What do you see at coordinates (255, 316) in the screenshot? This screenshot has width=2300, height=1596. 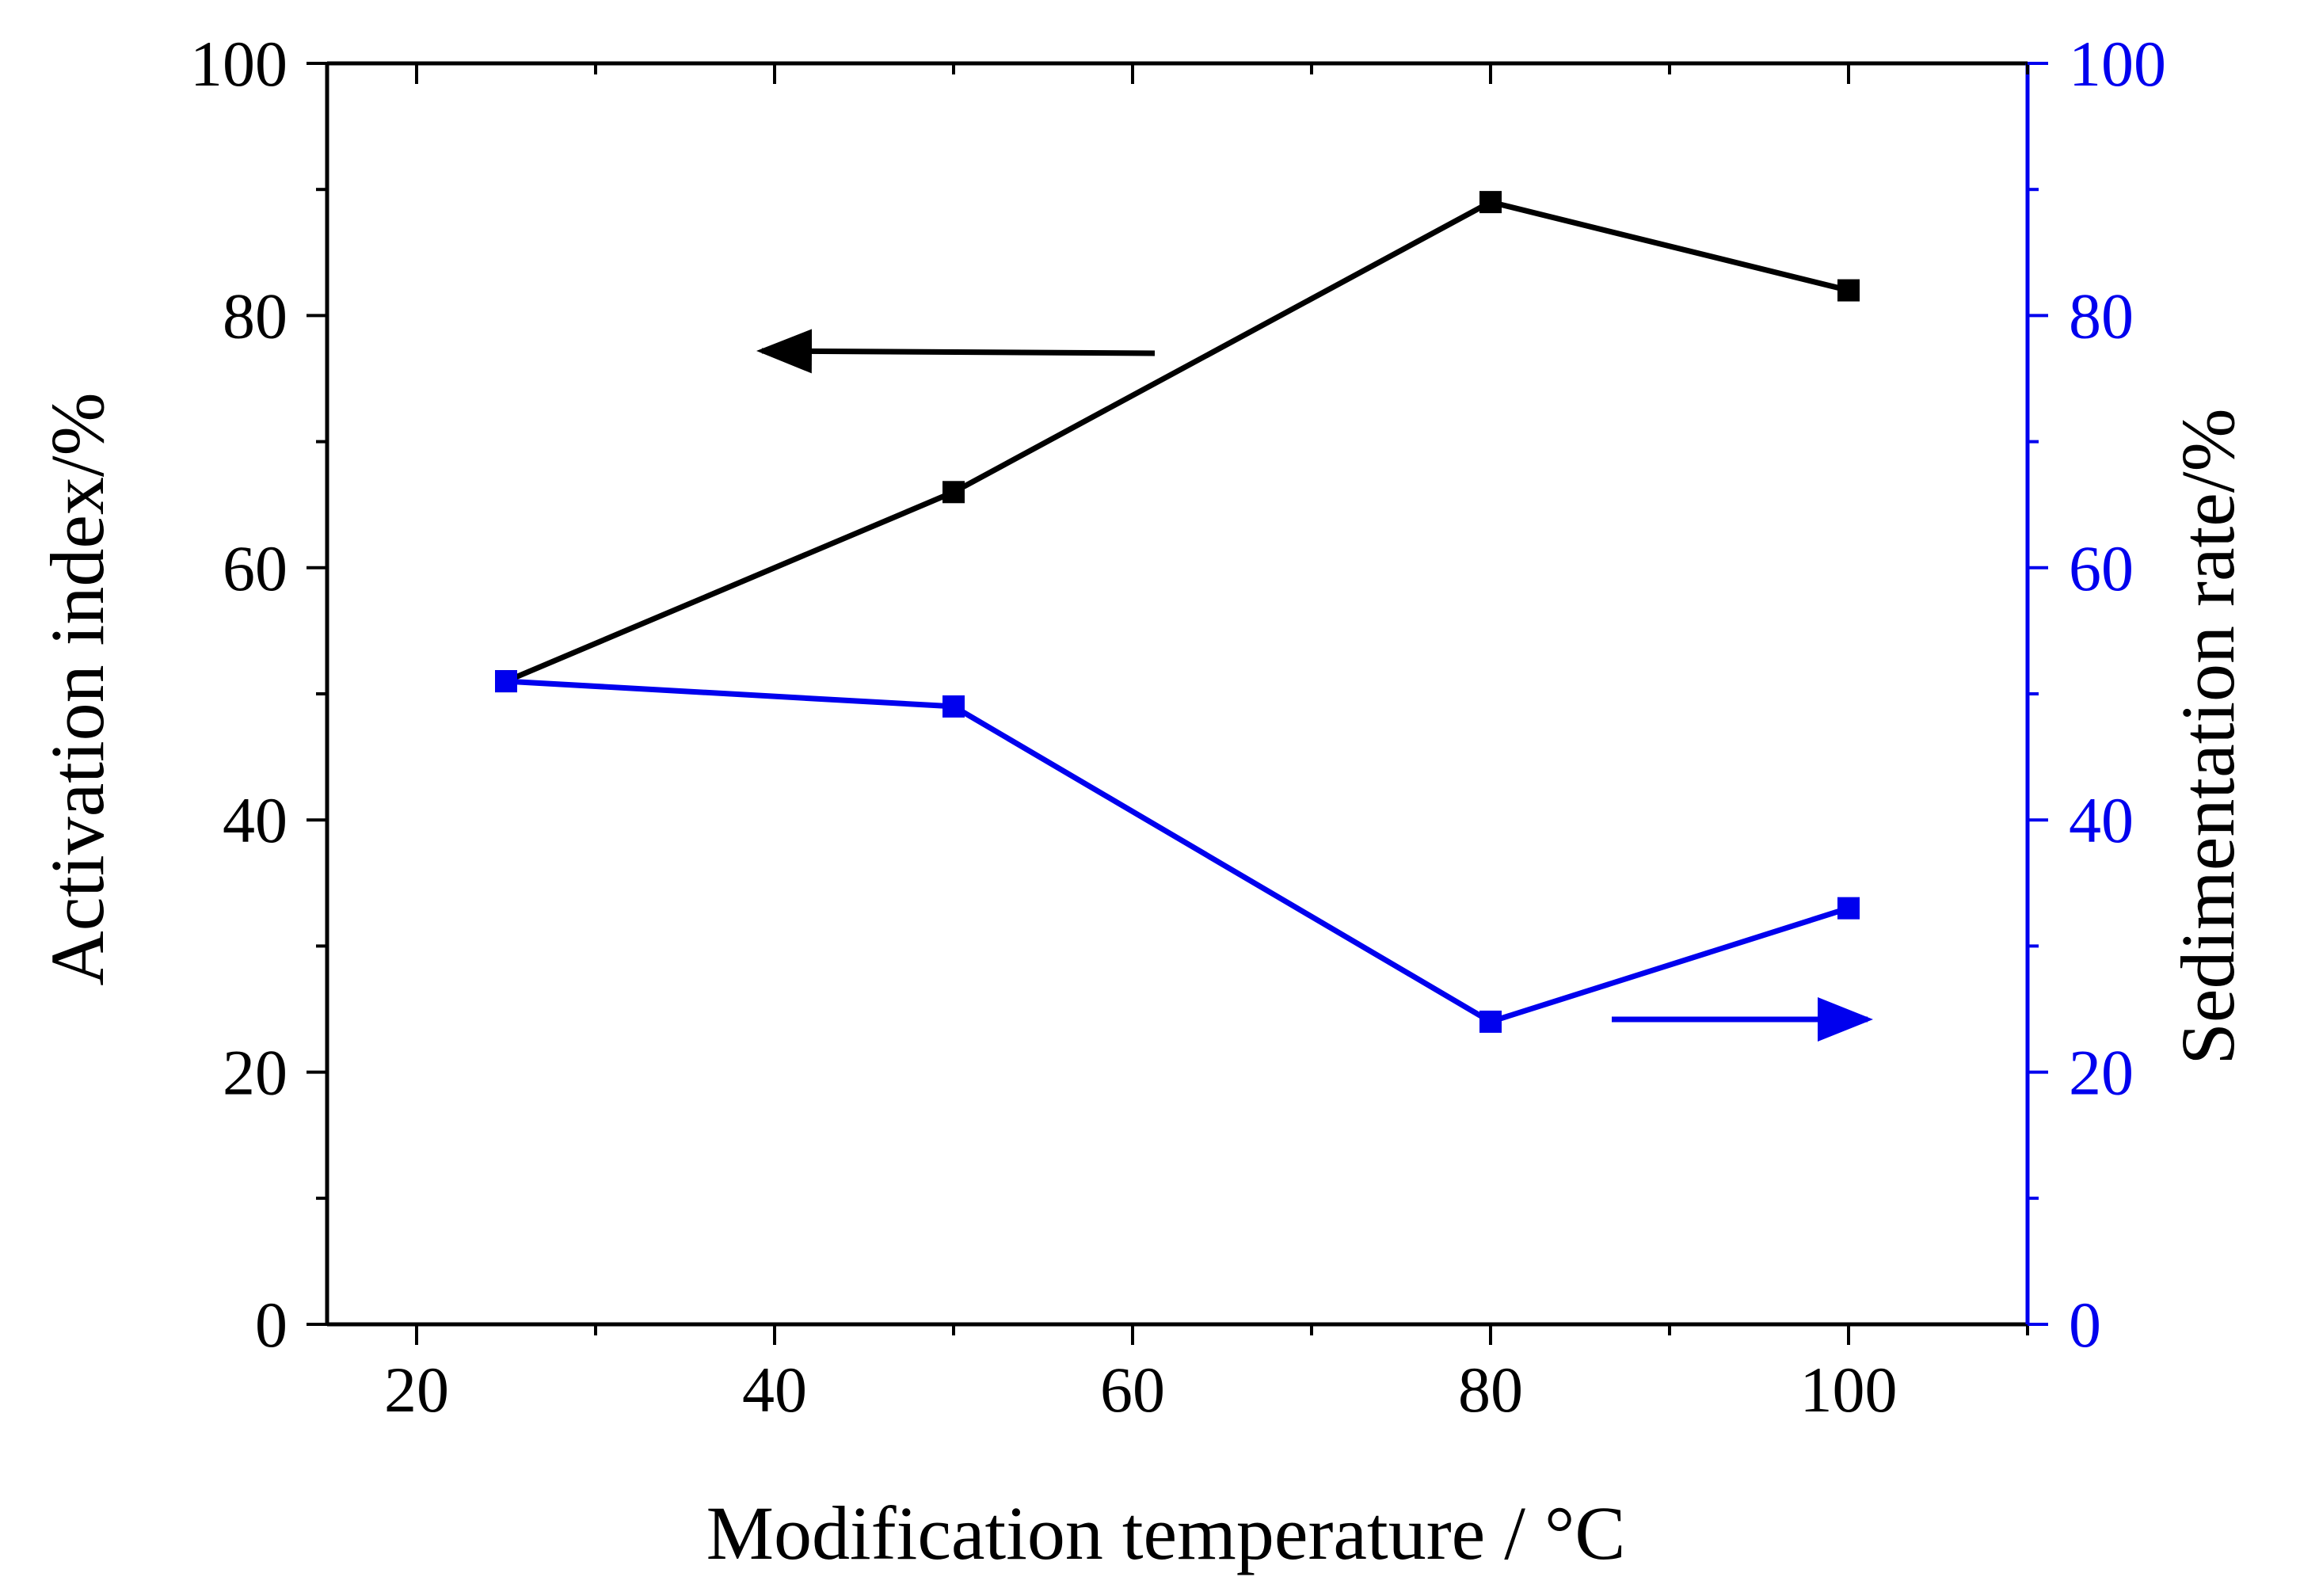 I see `left-y-tick-label: 80` at bounding box center [255, 316].